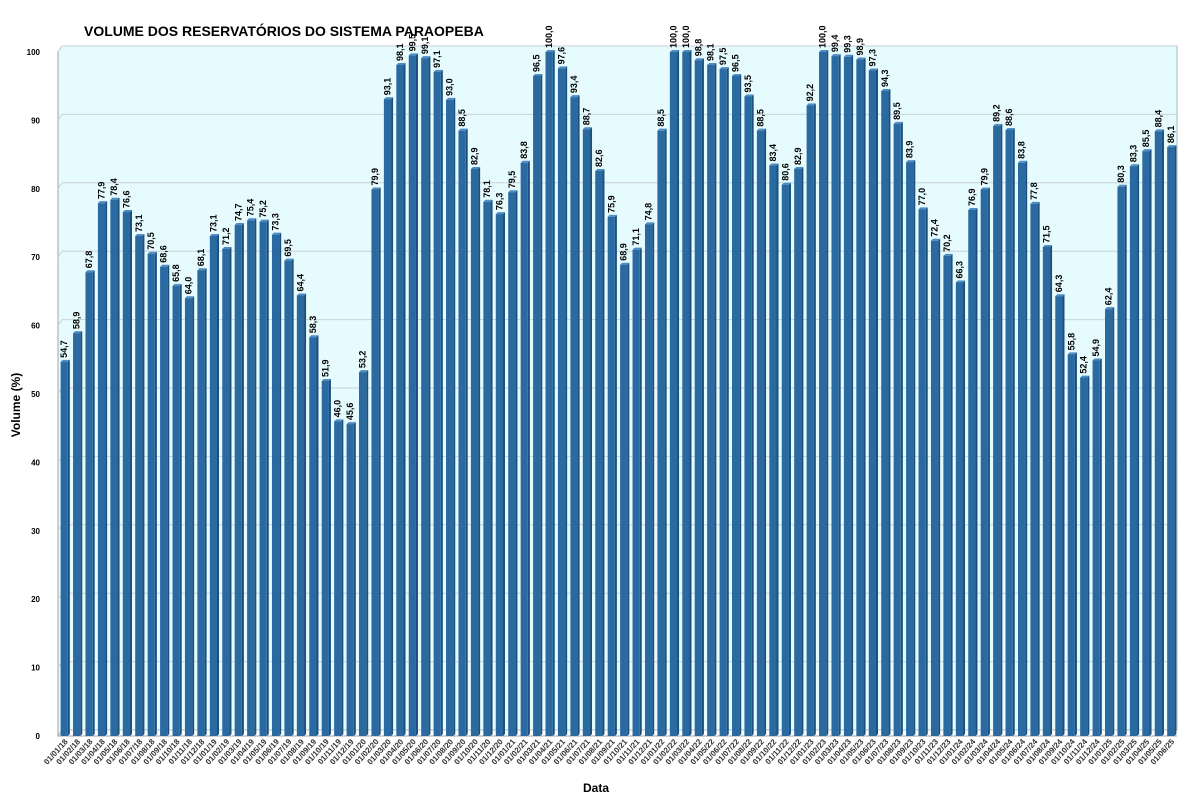  What do you see at coordinates (711, 52) in the screenshot?
I see `value-label: 98,1` at bounding box center [711, 52].